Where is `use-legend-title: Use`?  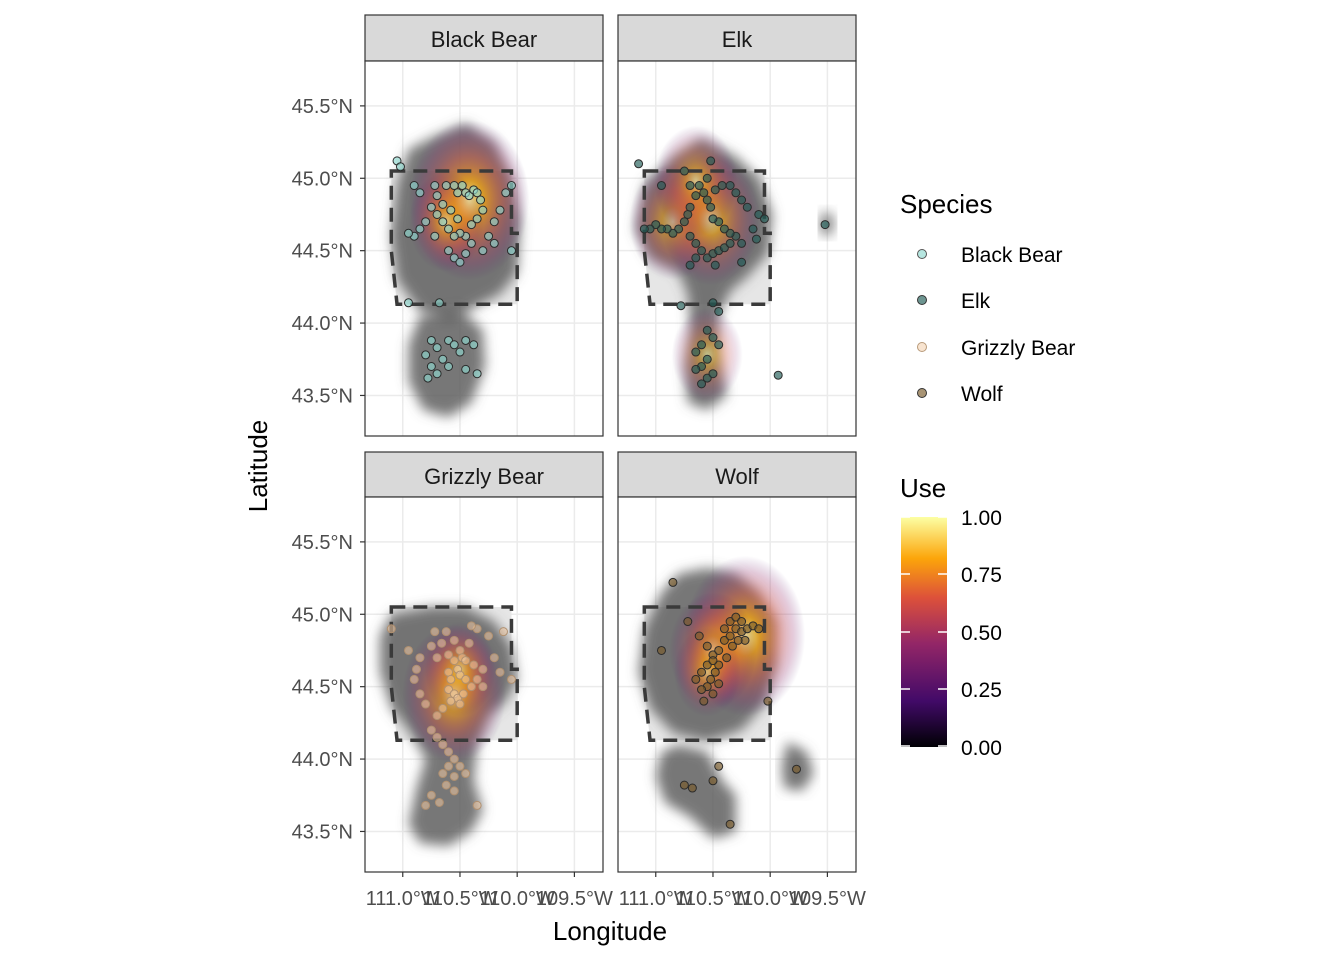 use-legend-title: Use is located at coordinates (923, 488).